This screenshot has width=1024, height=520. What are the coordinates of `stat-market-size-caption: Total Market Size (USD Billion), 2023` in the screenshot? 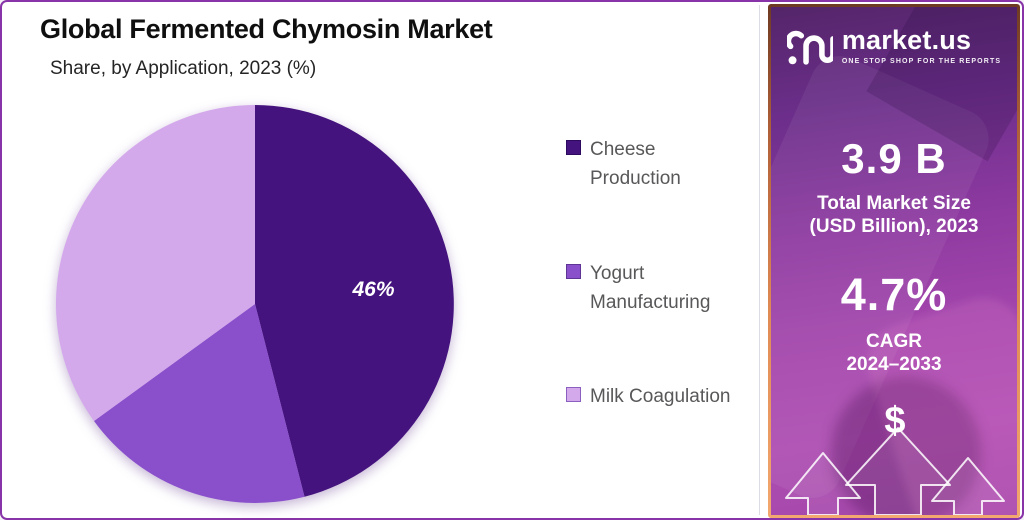 It's located at (894, 215).